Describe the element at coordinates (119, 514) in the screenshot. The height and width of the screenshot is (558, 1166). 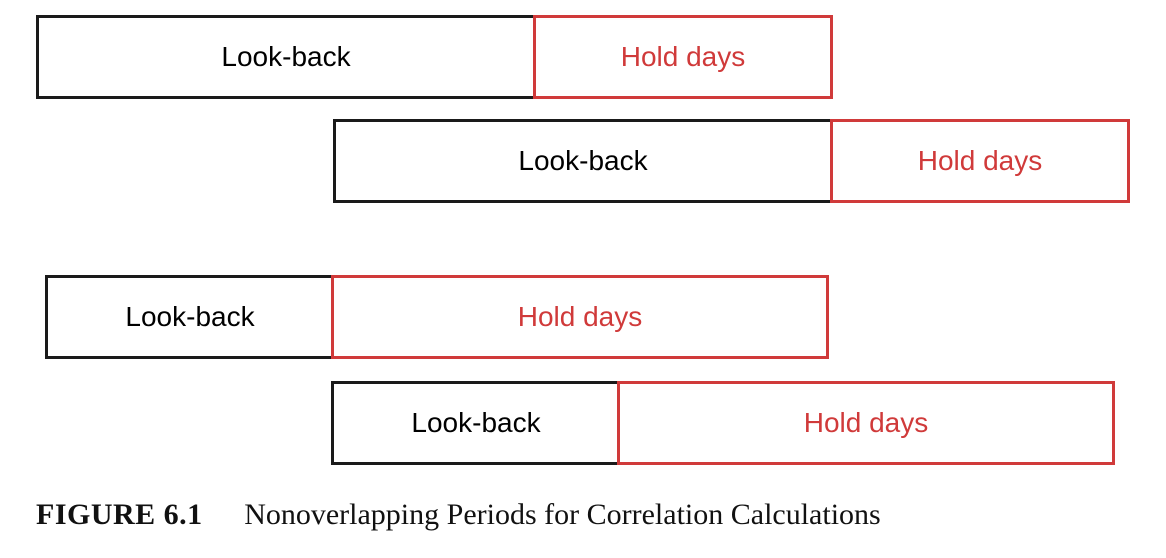
I see `figure-label: FIGURE 6.1` at that location.